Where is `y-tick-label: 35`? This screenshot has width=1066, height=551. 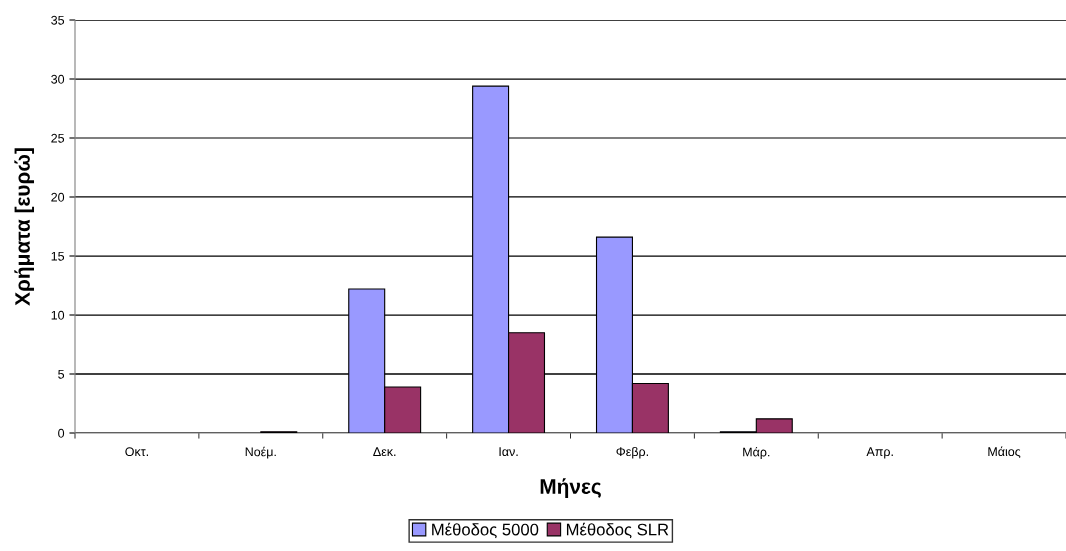 y-tick-label: 35 is located at coordinates (58, 20).